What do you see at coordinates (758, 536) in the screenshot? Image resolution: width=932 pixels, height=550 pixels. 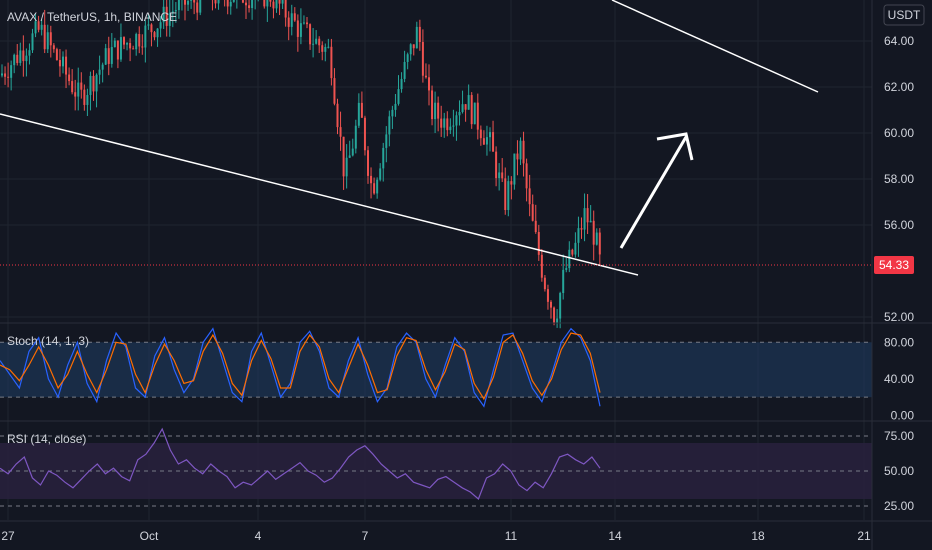 I see `time-tick-label: 18` at bounding box center [758, 536].